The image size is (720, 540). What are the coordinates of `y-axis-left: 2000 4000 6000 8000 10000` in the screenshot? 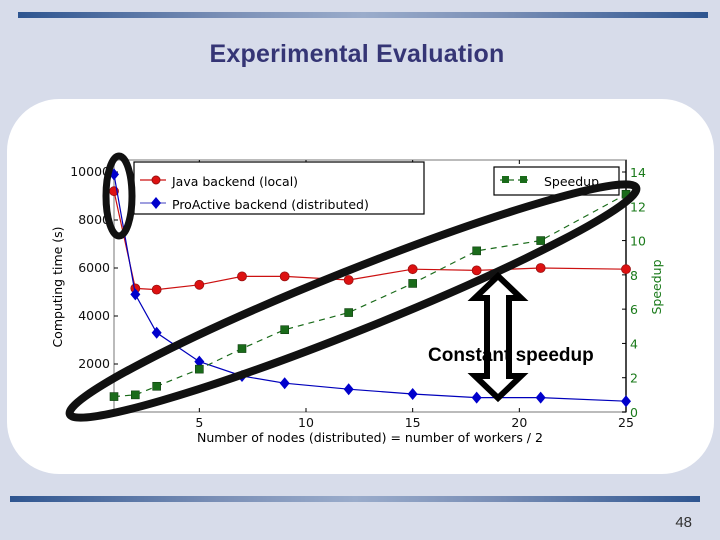 It's located at (94, 267).